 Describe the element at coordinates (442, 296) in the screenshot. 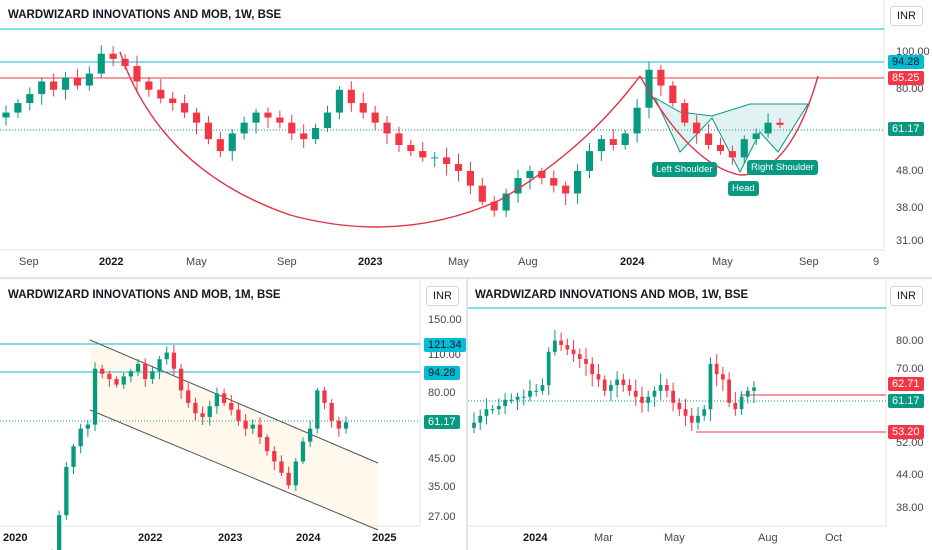

I see `bottom-left-currency-button: INR` at that location.